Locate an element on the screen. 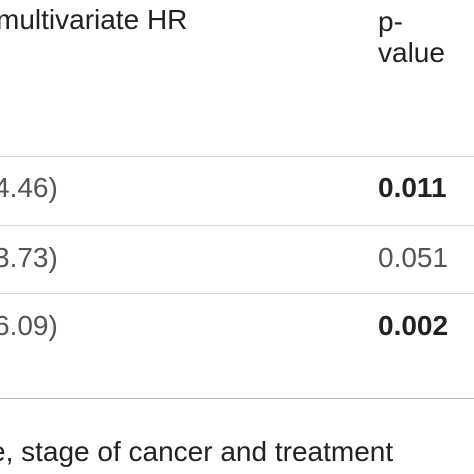  table-bottom-rule is located at coordinates (237, 398).